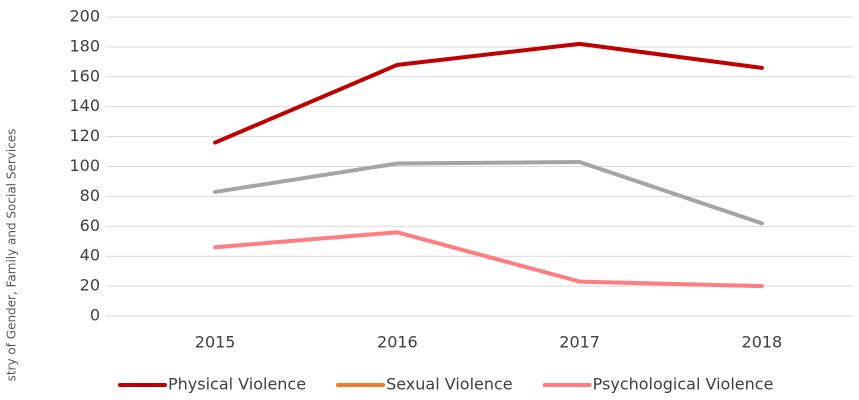  Describe the element at coordinates (579, 342) in the screenshot. I see `x-tick-label: 2017` at that location.